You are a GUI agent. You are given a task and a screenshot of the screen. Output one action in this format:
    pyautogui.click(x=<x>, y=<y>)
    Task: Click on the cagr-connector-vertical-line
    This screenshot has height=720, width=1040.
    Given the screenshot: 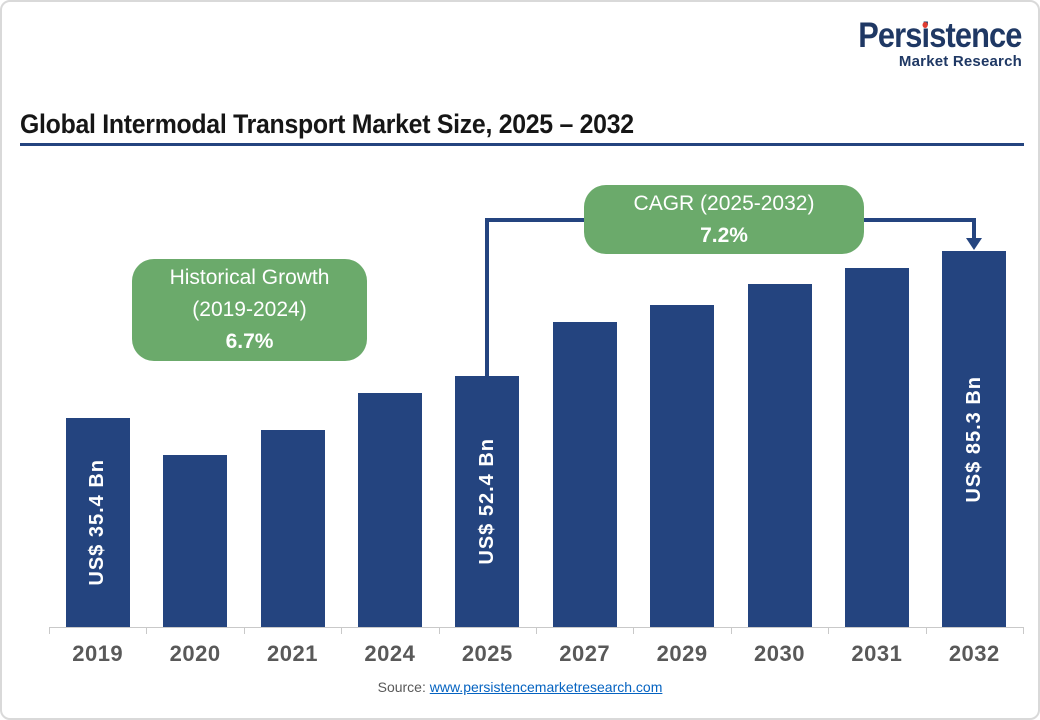 What is the action you would take?
    pyautogui.click(x=487, y=297)
    